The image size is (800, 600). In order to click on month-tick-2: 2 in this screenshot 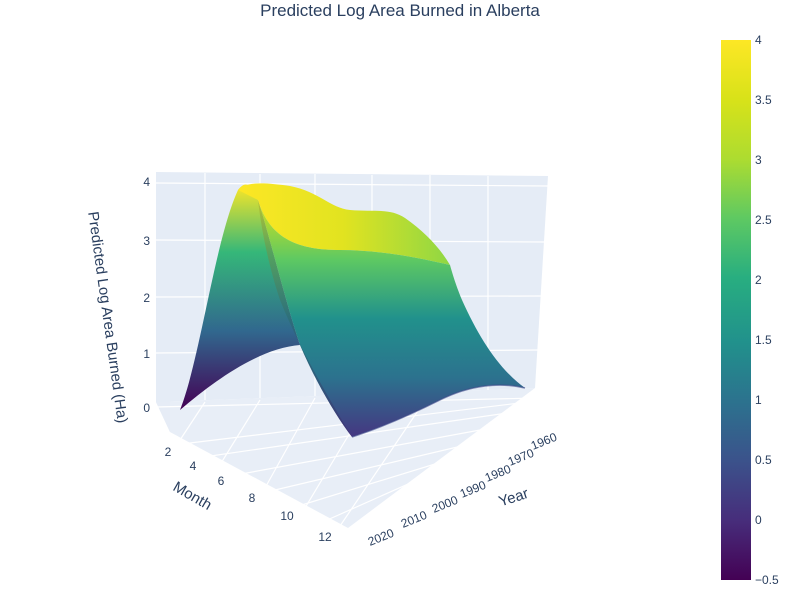, I will do `click(168, 452)`.